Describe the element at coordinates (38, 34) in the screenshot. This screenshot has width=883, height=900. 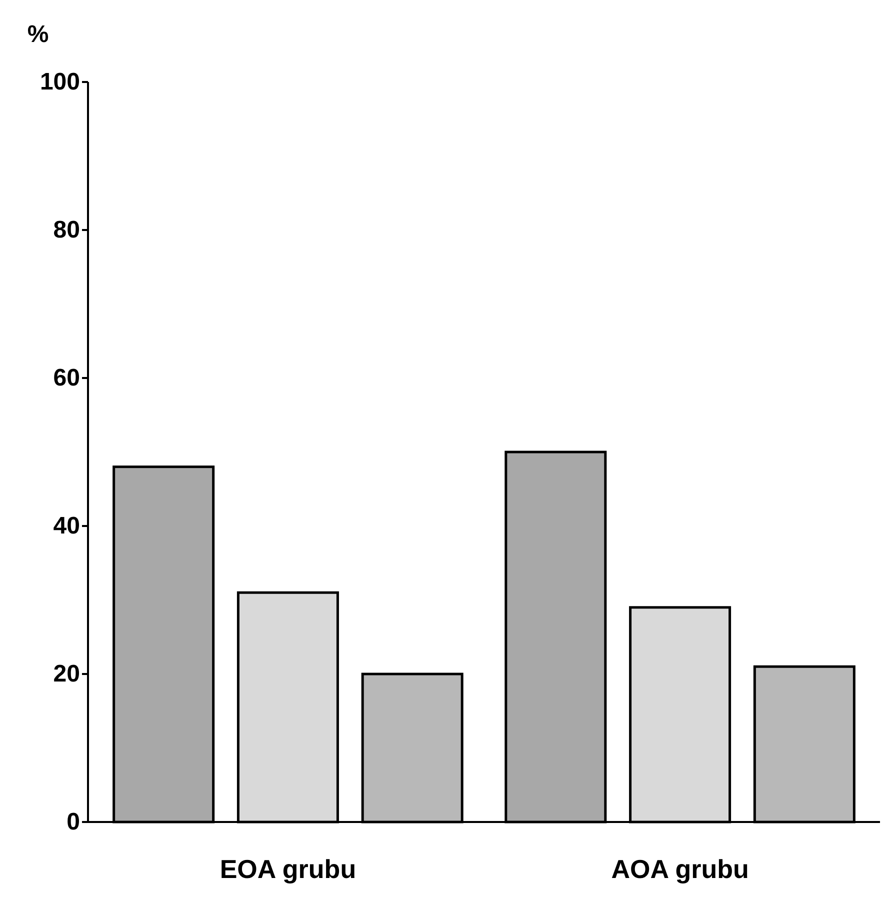
I see `y-axis-title: %` at that location.